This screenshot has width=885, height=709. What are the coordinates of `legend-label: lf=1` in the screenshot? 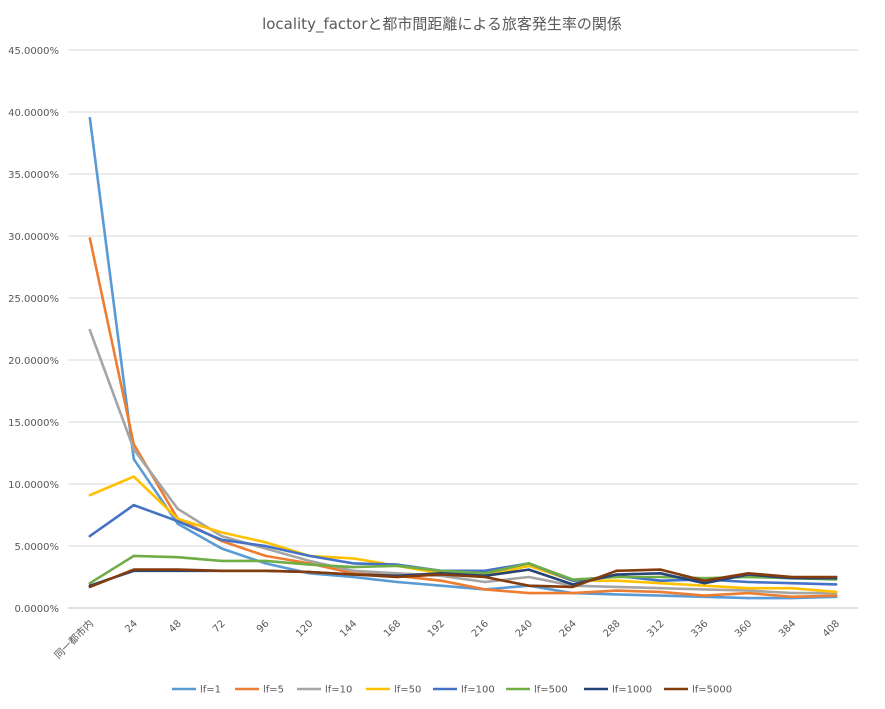 It's located at (210, 690).